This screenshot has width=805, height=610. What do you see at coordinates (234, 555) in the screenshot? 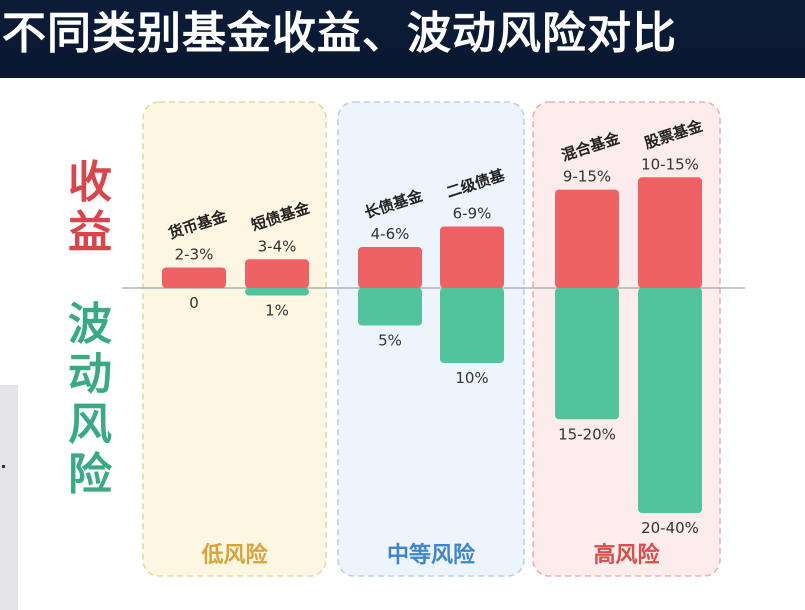
I see `group-label-1: 低风险` at bounding box center [234, 555].